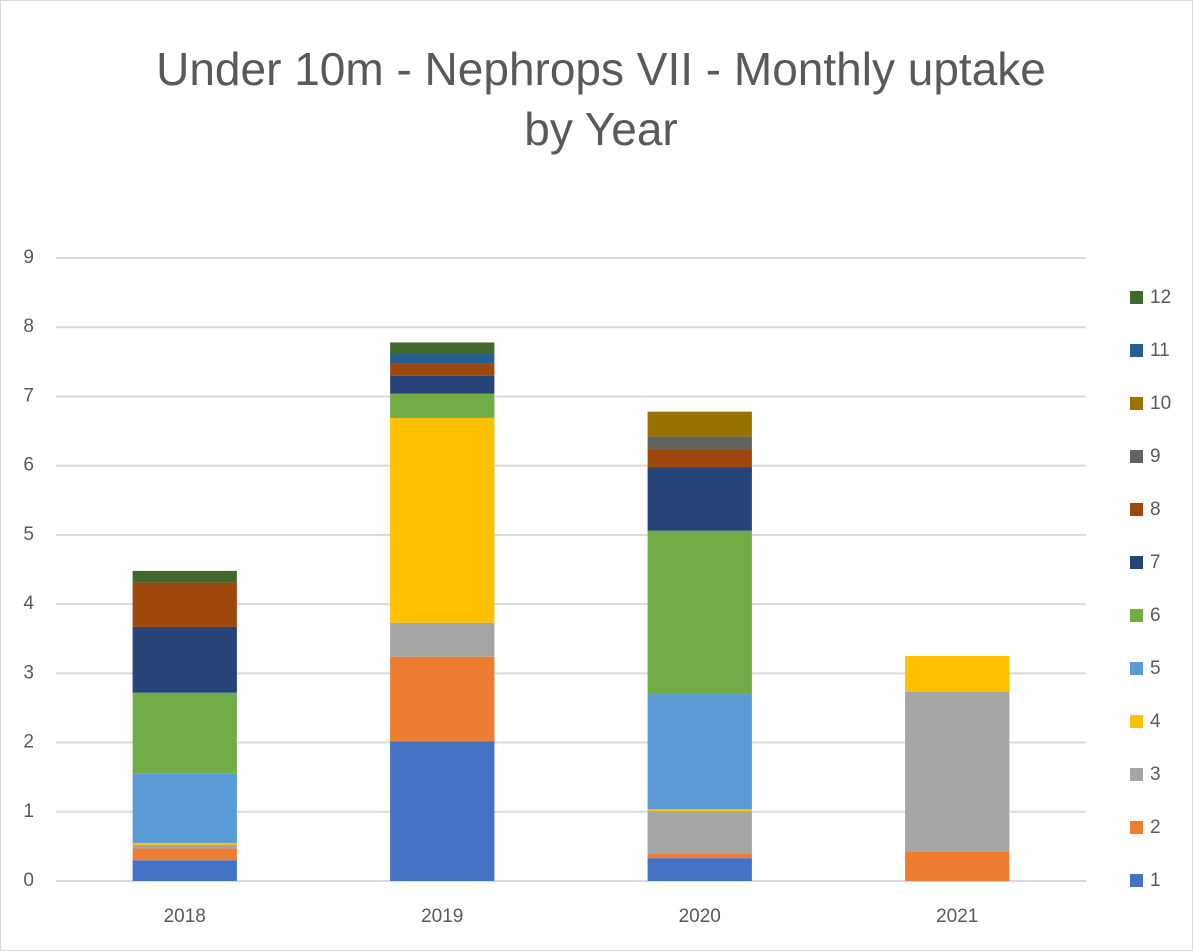 This screenshot has width=1193, height=951. What do you see at coordinates (28, 326) in the screenshot?
I see `y-tick-label: 8` at bounding box center [28, 326].